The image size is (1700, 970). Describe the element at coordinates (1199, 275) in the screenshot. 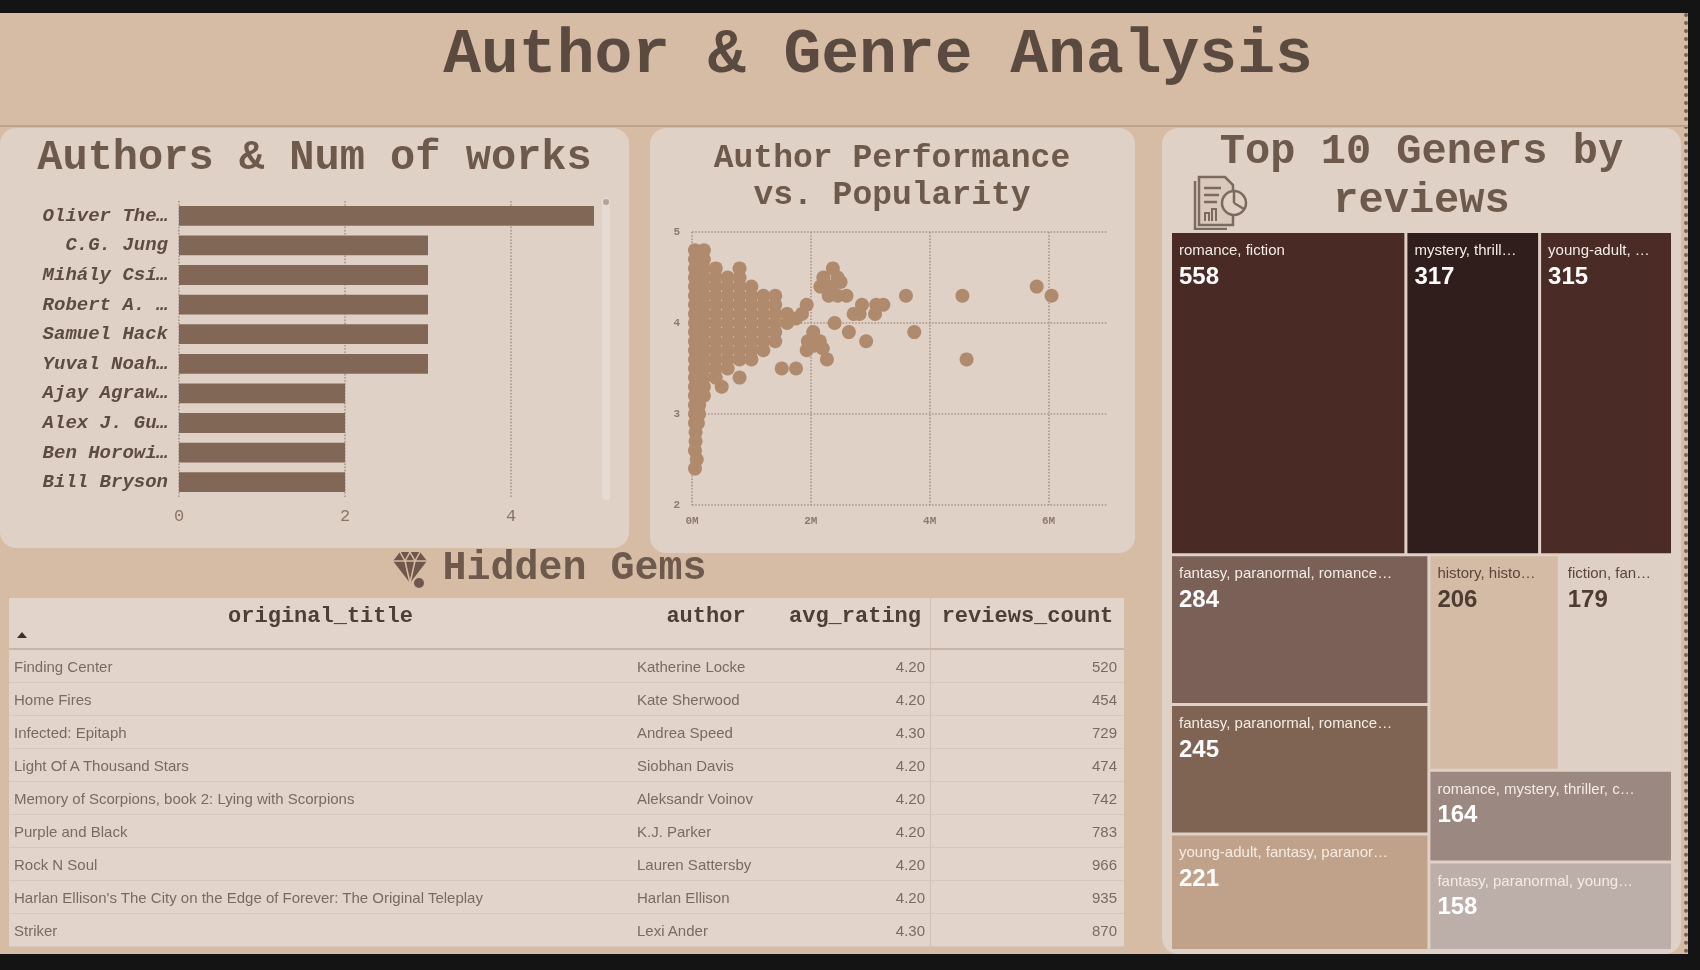

I see `data-label: 558` at that location.